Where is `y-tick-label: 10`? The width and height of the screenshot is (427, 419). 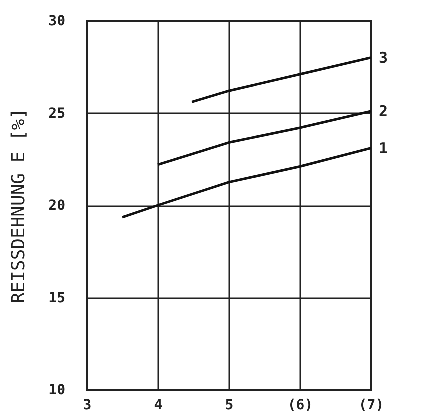 y-tick-label: 10 is located at coordinates (57, 390).